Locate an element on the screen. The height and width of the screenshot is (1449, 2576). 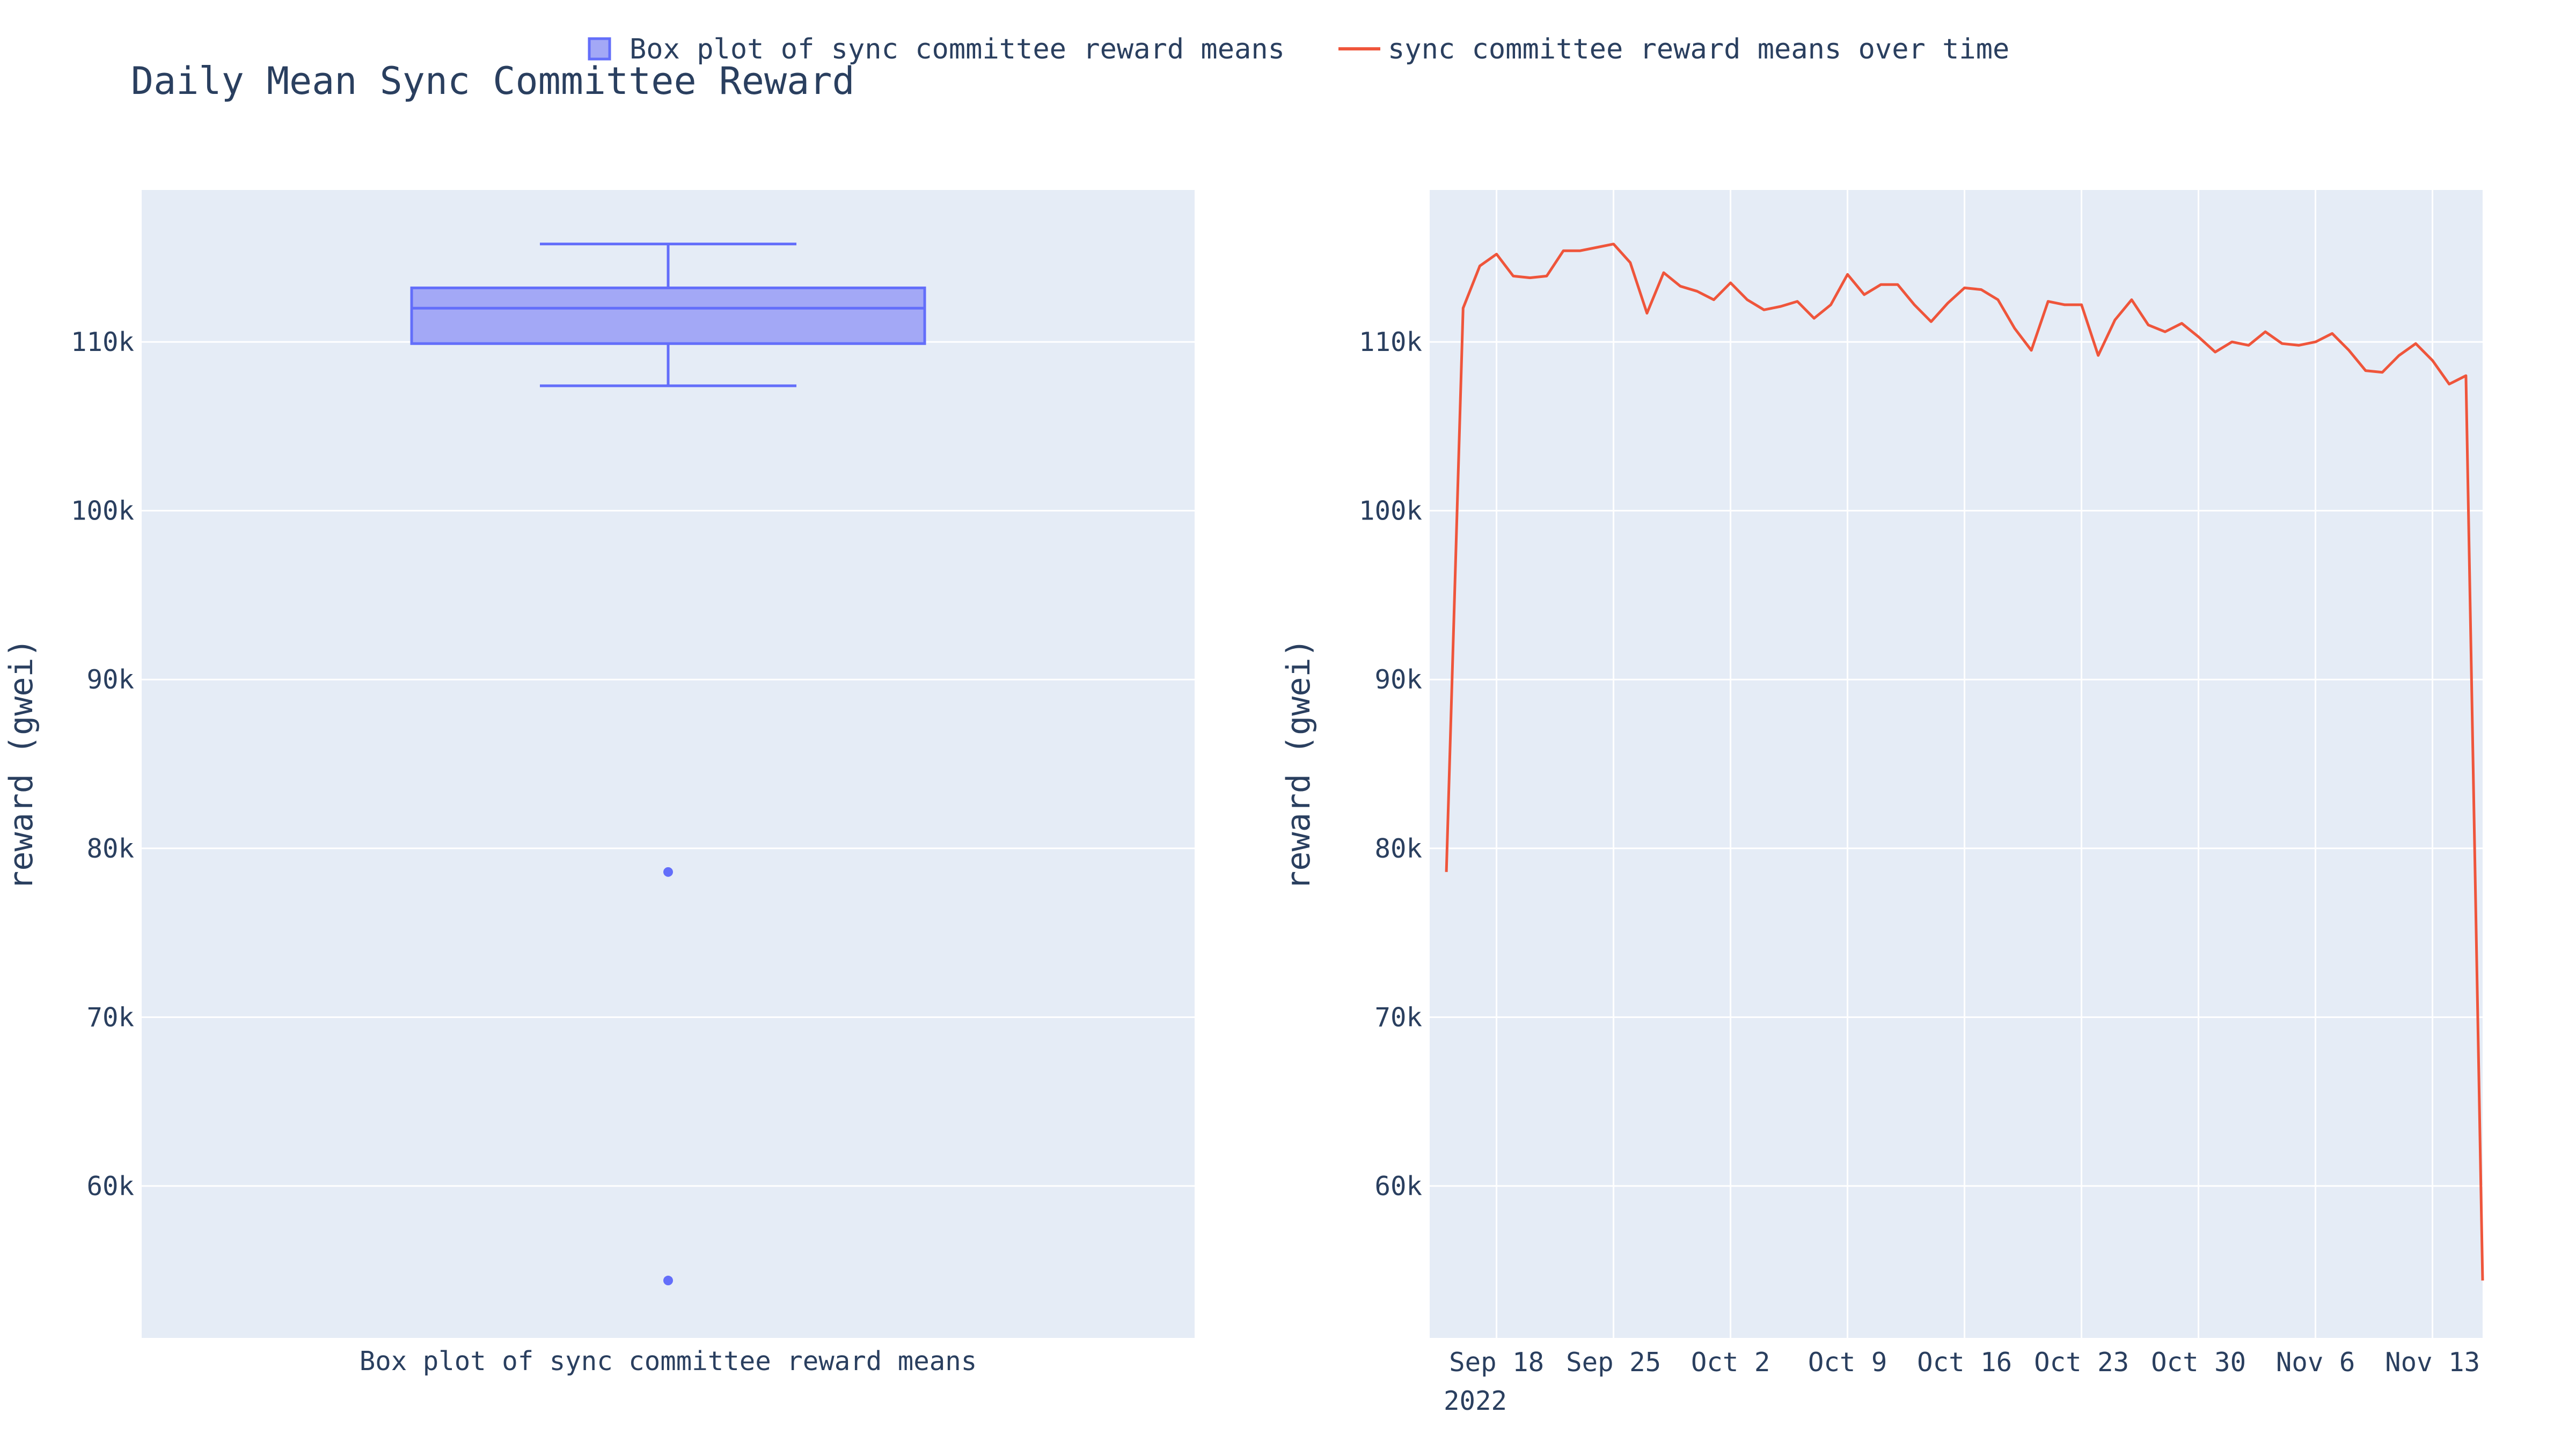
line-x-tick-label: Sep 25 is located at coordinates (1613, 1362).